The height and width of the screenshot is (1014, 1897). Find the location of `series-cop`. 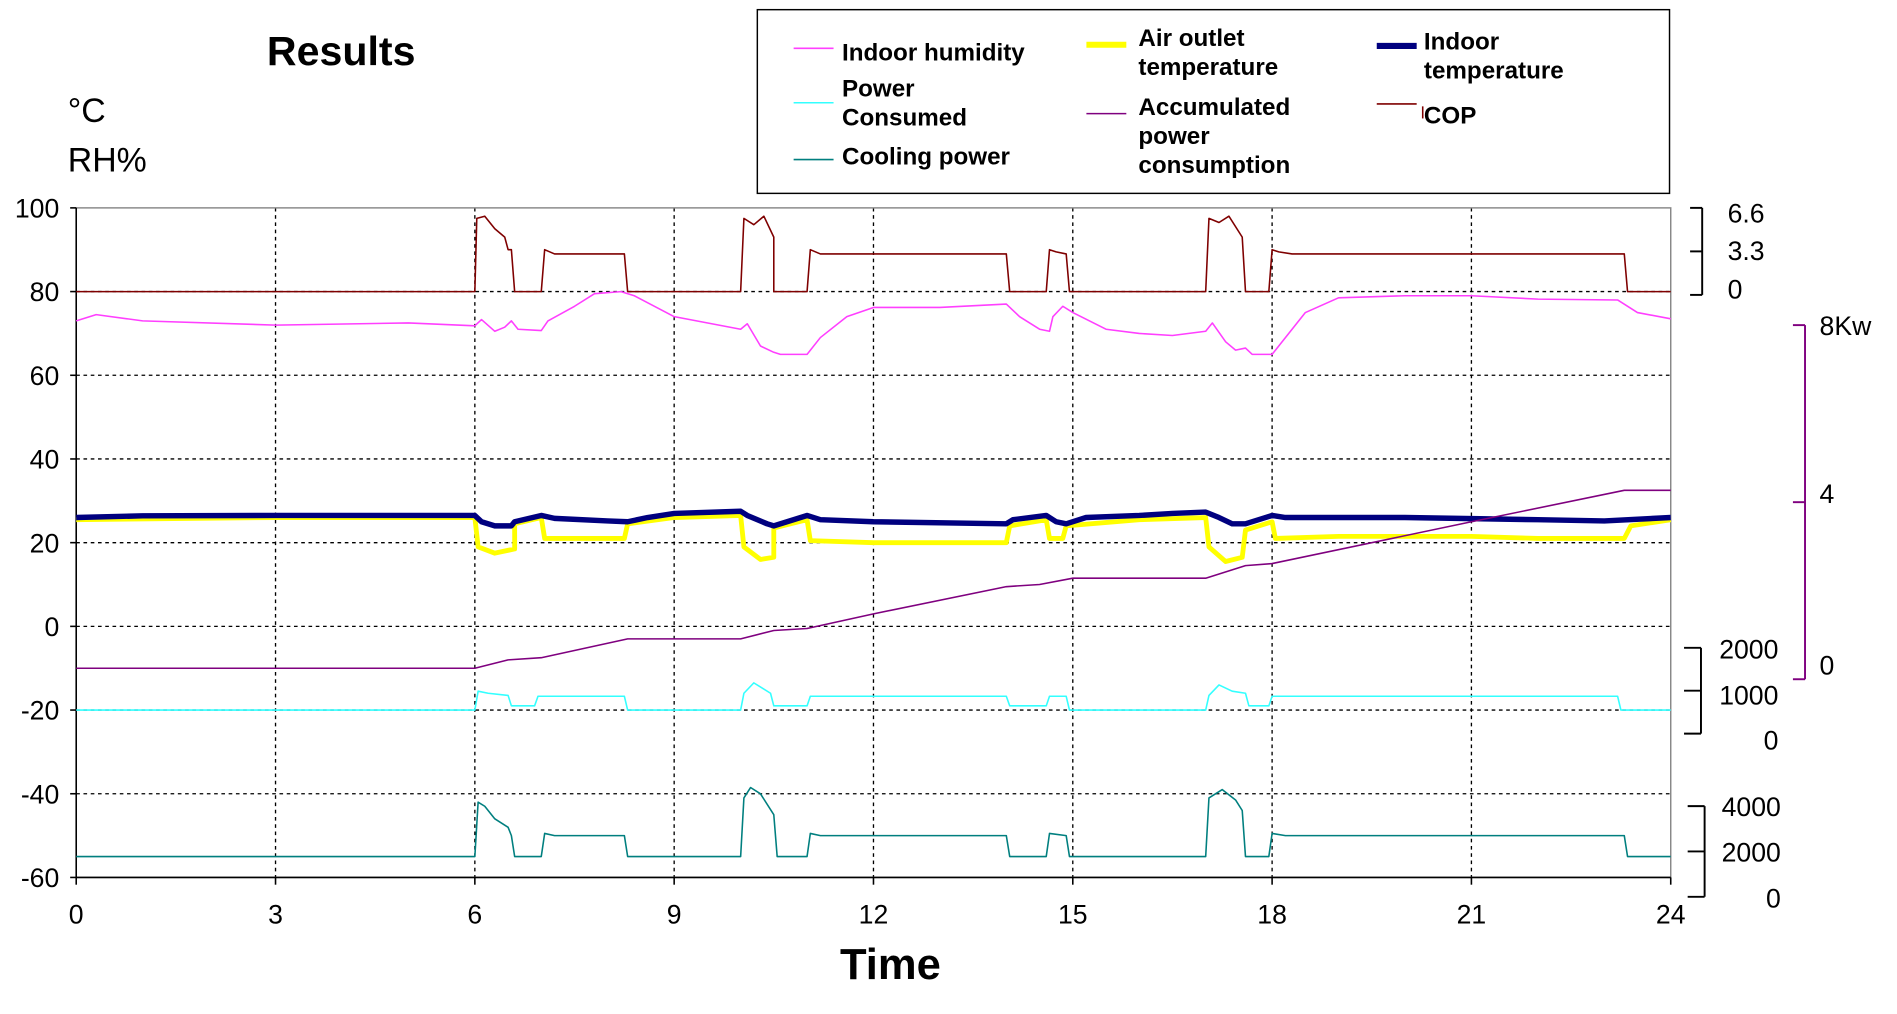

series-cop is located at coordinates (873, 254).